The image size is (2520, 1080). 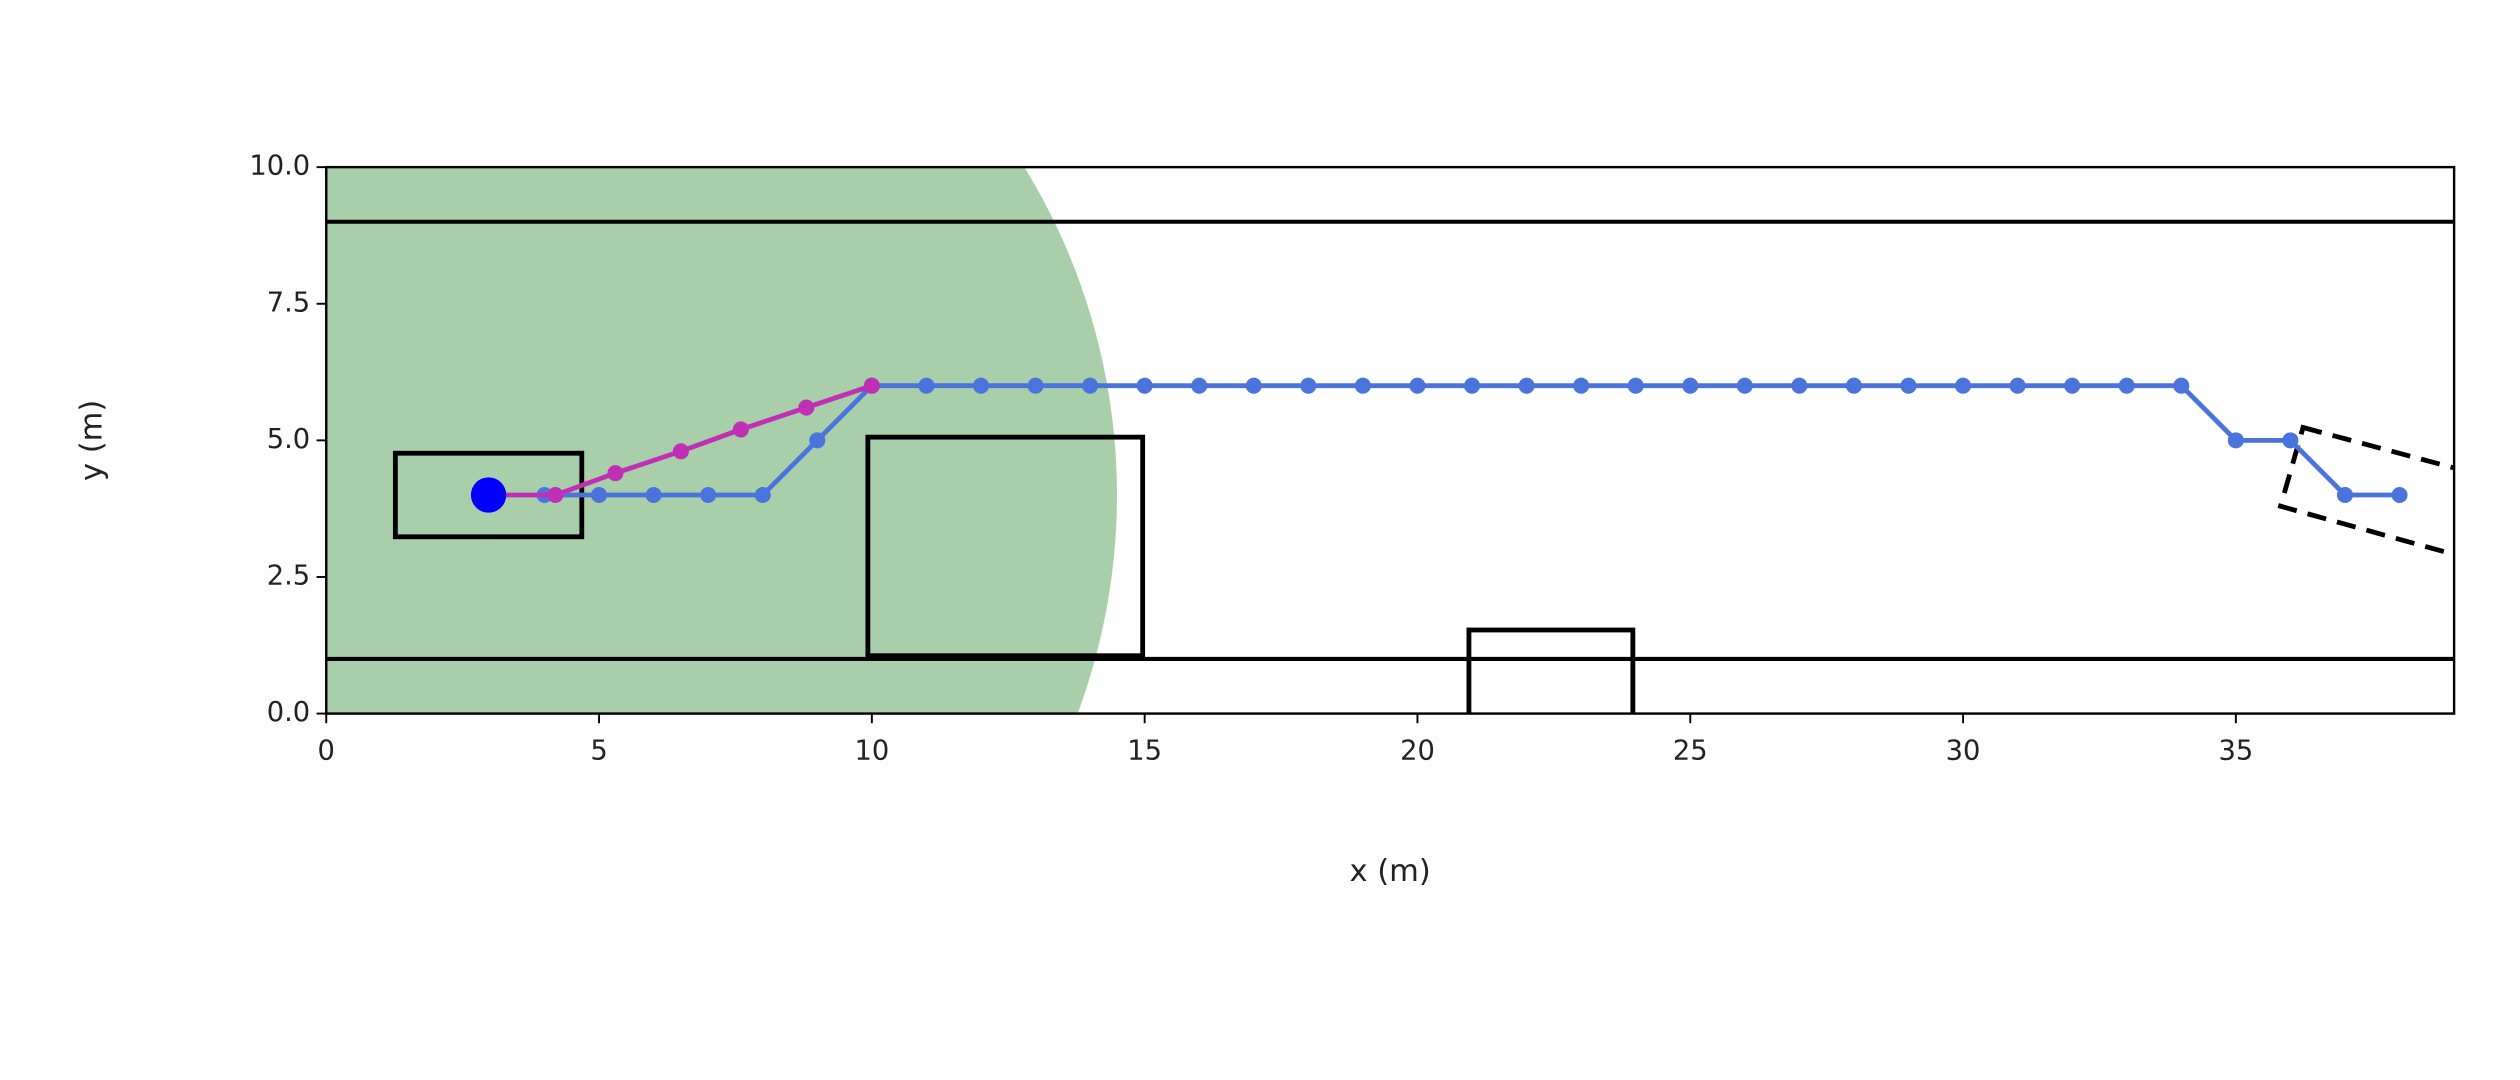 What do you see at coordinates (2366, 490) in the screenshot?
I see `goal-box` at bounding box center [2366, 490].